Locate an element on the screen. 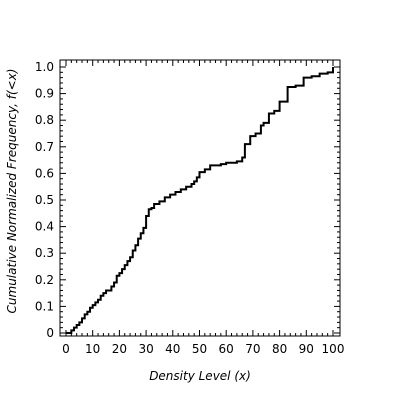 Image resolution: width=400 pixels, height=404 pixels. y-tick-label: 0.5 is located at coordinates (44, 200).